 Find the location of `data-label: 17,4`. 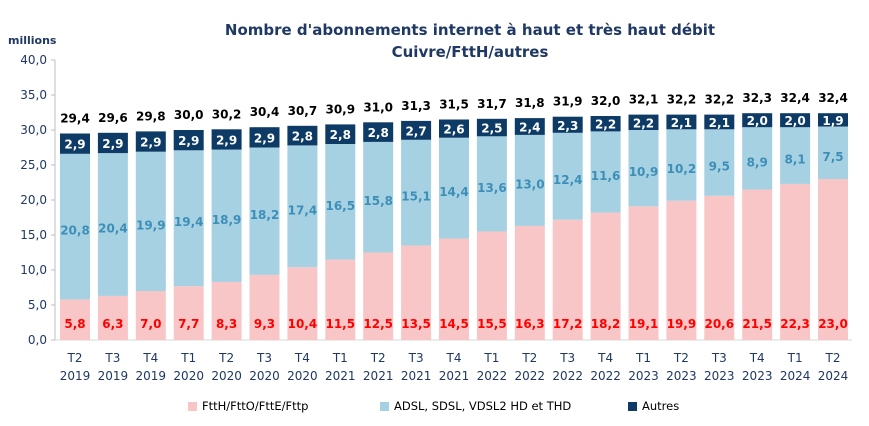

data-label: 17,4 is located at coordinates (303, 210).